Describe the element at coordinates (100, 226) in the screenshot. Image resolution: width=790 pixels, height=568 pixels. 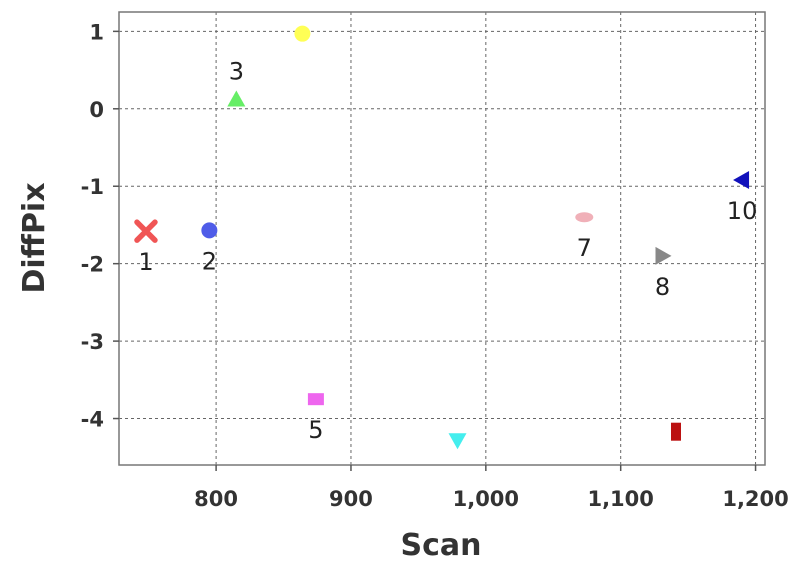
I see `y-axis-ticks: 1 0 -1 -2 -3 -4` at that location.